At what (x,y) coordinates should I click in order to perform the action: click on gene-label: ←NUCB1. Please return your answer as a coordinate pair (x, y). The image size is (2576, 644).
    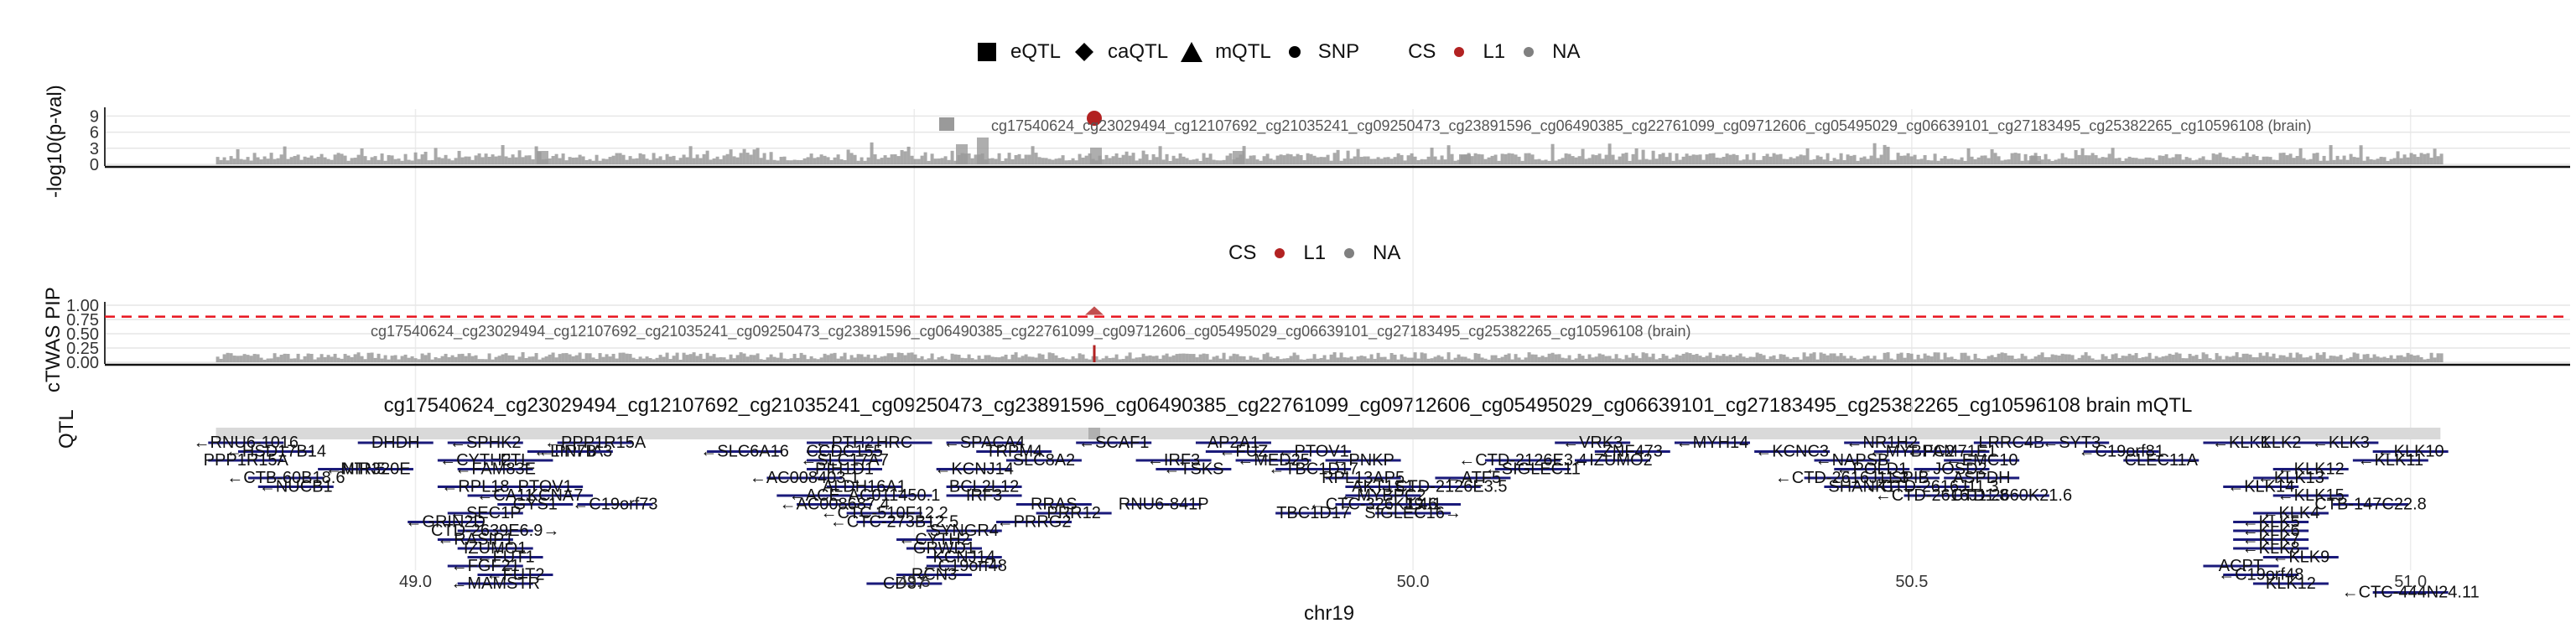
    Looking at the image, I should click on (296, 487).